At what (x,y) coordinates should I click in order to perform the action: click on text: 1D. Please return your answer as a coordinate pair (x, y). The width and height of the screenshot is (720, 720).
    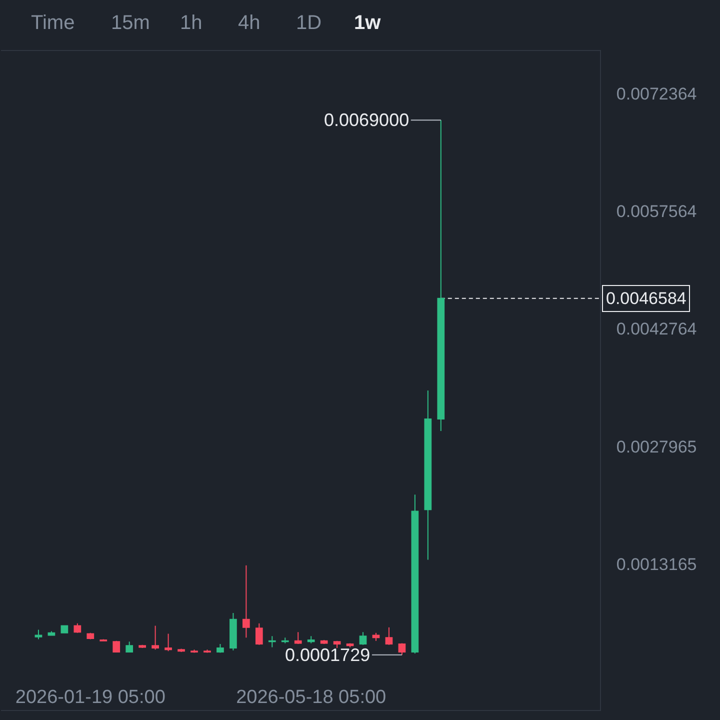
    Looking at the image, I should click on (309, 23).